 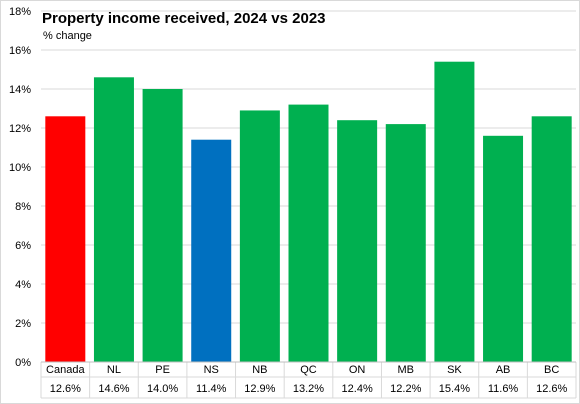 I want to click on value-label: 11.4%, so click(x=211, y=389).